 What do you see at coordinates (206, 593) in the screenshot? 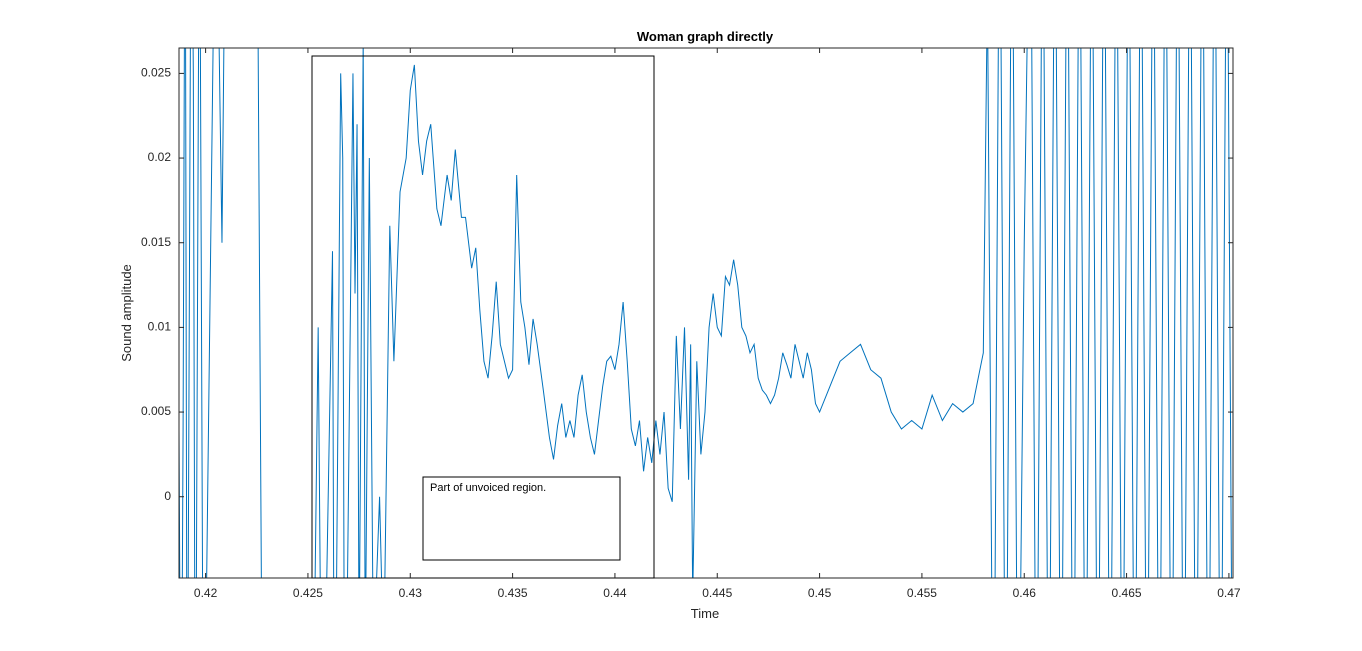
I see `x-tick-label: 0.42` at bounding box center [206, 593].